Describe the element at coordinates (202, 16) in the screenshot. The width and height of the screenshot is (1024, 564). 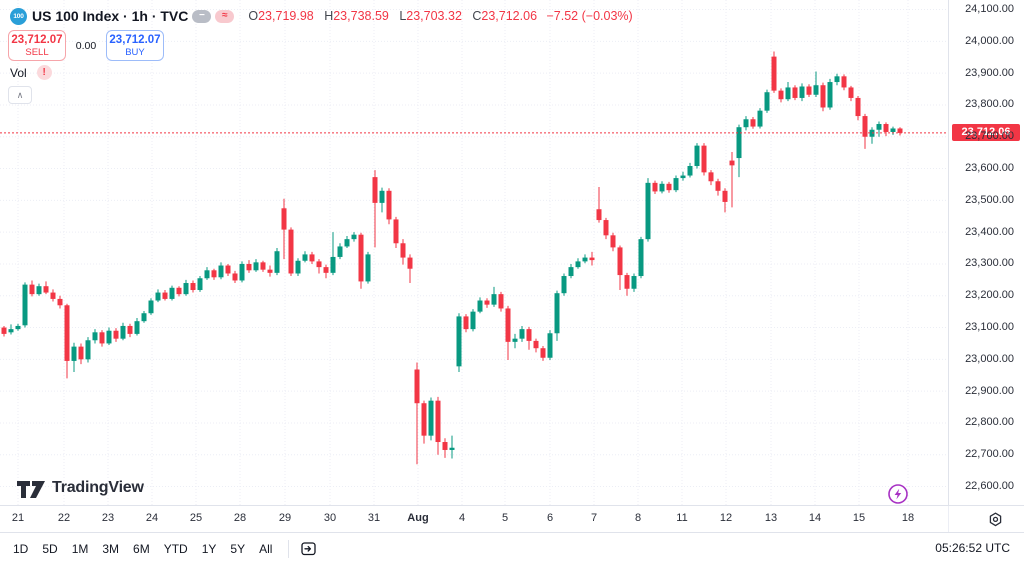
I see `minus-pill-icon: −` at that location.